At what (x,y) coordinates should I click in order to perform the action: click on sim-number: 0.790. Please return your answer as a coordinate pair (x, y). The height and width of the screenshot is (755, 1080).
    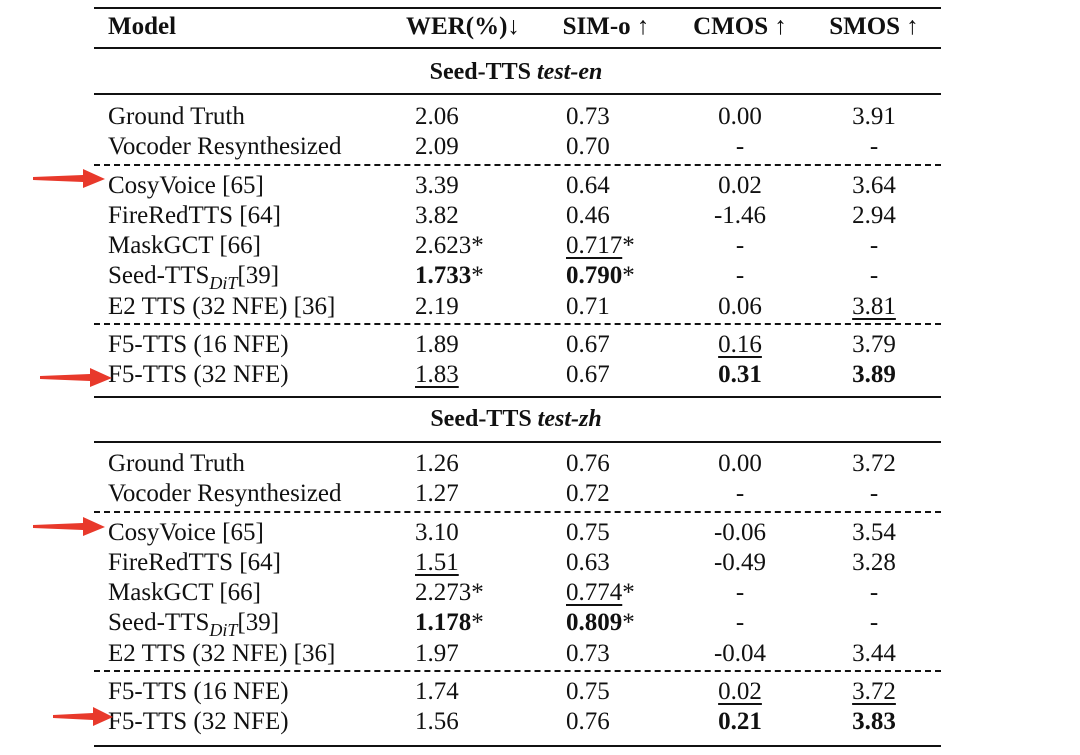
    Looking at the image, I should click on (594, 275).